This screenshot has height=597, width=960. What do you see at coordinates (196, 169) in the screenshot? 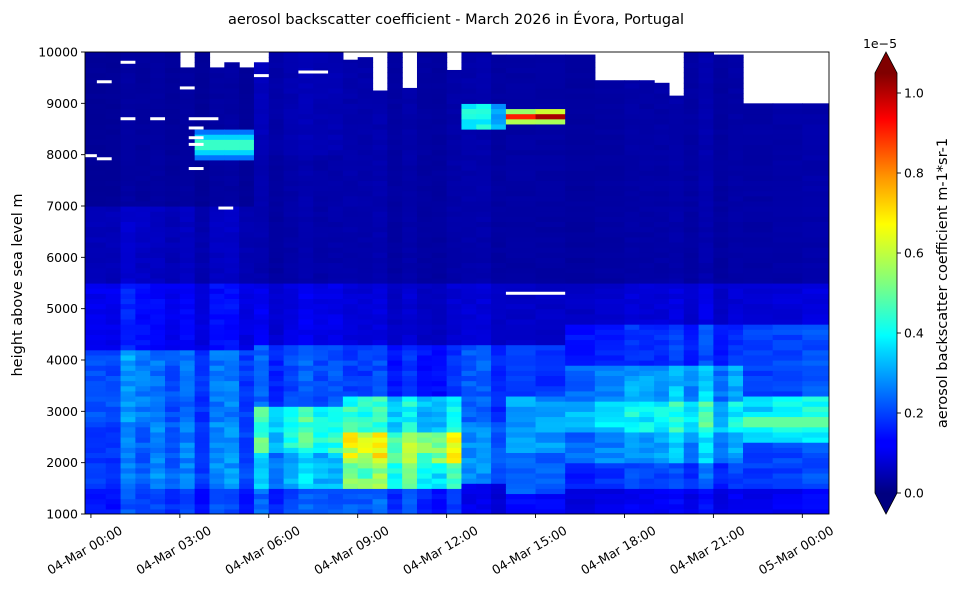
I see `missing-data-strip` at bounding box center [196, 169].